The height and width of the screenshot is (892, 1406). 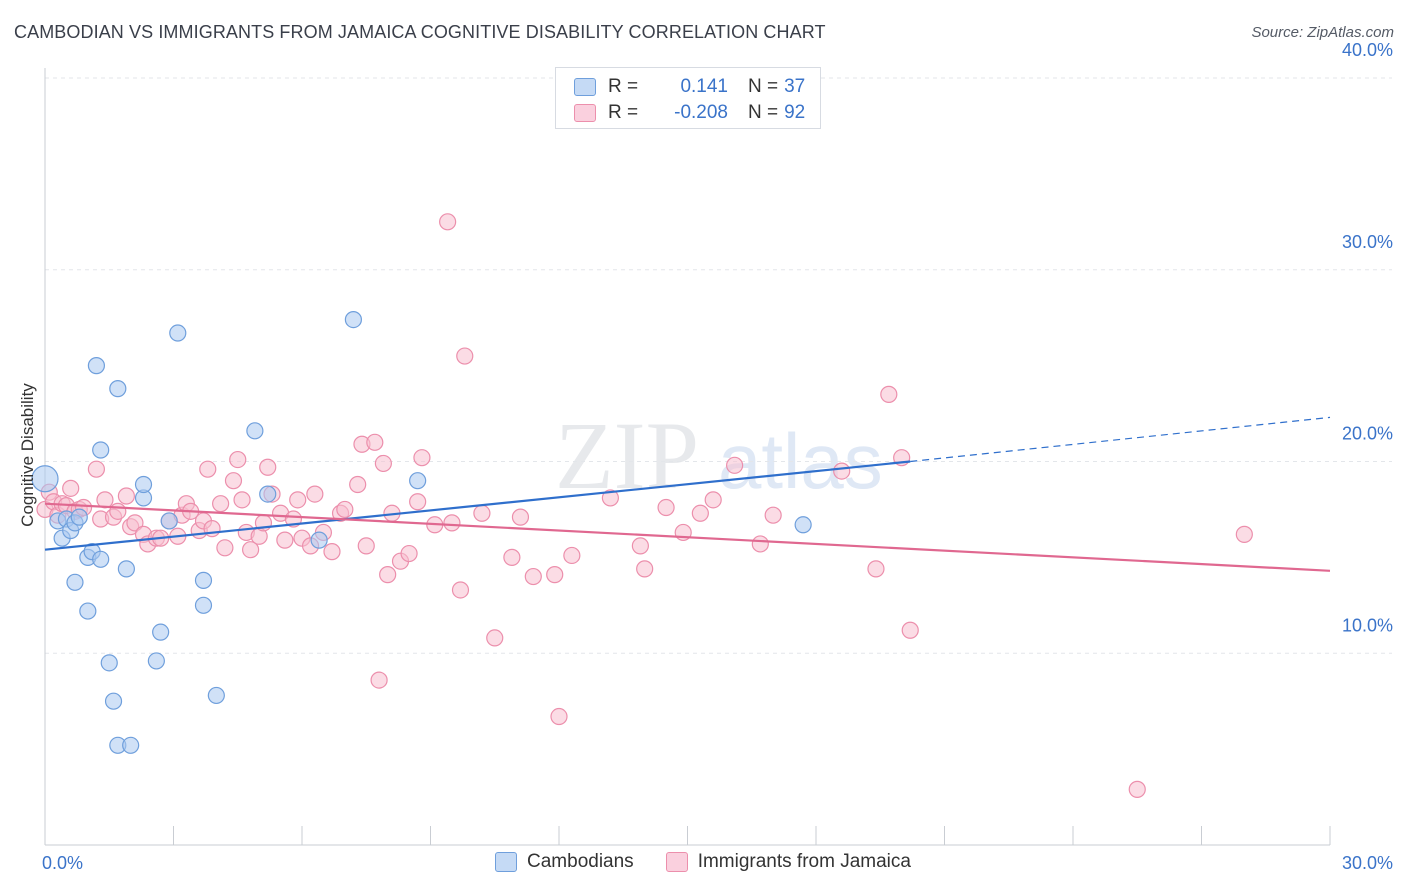 I want to click on cambodians-trend-extension, so click(x=1120, y=439).